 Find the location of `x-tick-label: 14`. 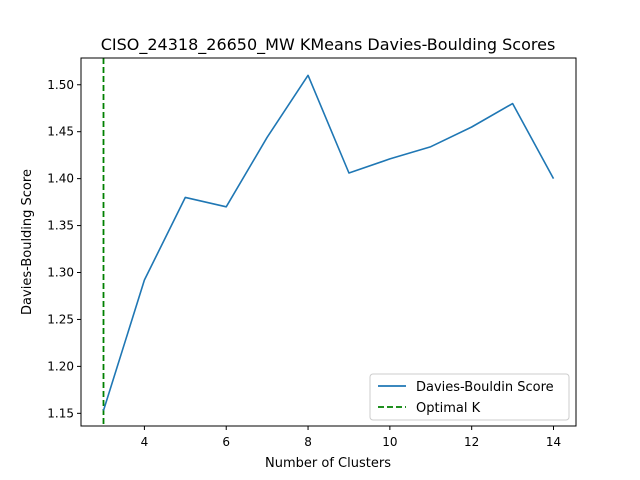

x-tick-label: 14 is located at coordinates (553, 442).